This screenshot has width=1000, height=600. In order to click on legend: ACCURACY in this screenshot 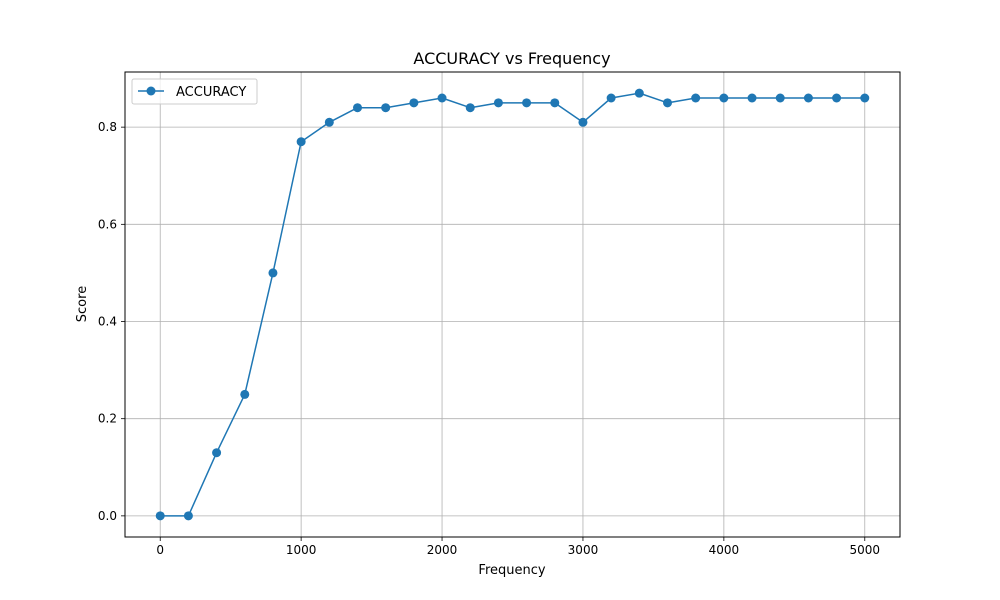, I will do `click(194, 91)`.